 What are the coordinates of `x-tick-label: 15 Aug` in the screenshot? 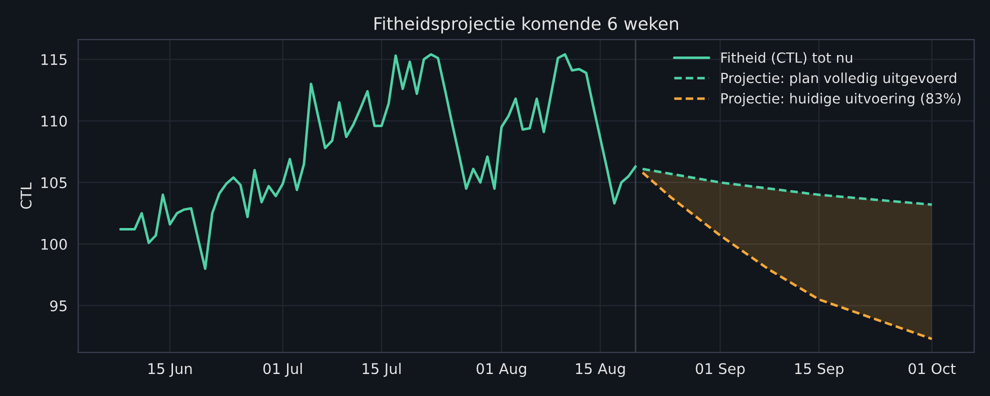 It's located at (600, 370).